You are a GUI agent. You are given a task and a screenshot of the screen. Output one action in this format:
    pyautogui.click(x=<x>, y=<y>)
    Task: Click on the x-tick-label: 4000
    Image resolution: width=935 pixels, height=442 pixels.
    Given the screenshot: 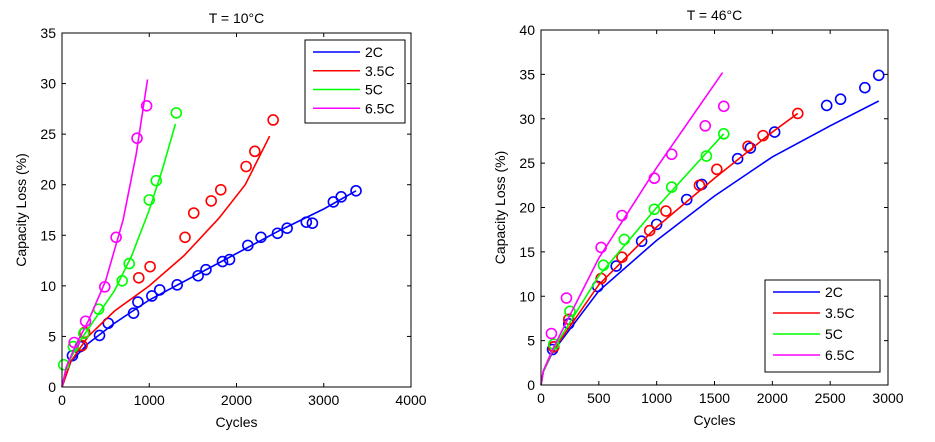 What is the action you would take?
    pyautogui.click(x=410, y=400)
    